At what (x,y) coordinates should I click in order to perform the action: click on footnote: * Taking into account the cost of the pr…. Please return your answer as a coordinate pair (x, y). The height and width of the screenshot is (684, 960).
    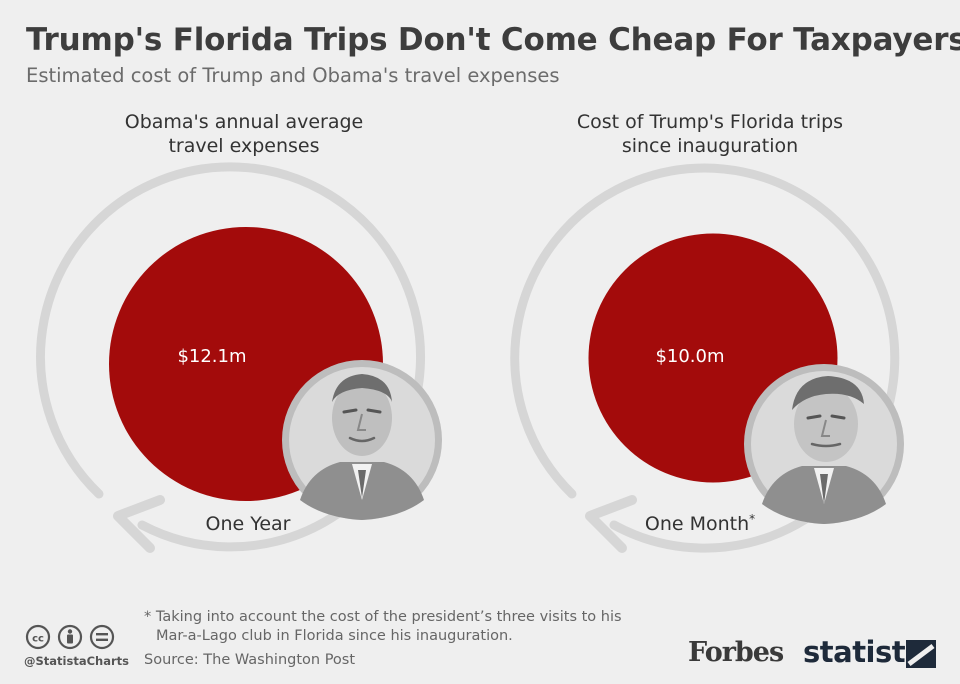
    Looking at the image, I should click on (383, 627).